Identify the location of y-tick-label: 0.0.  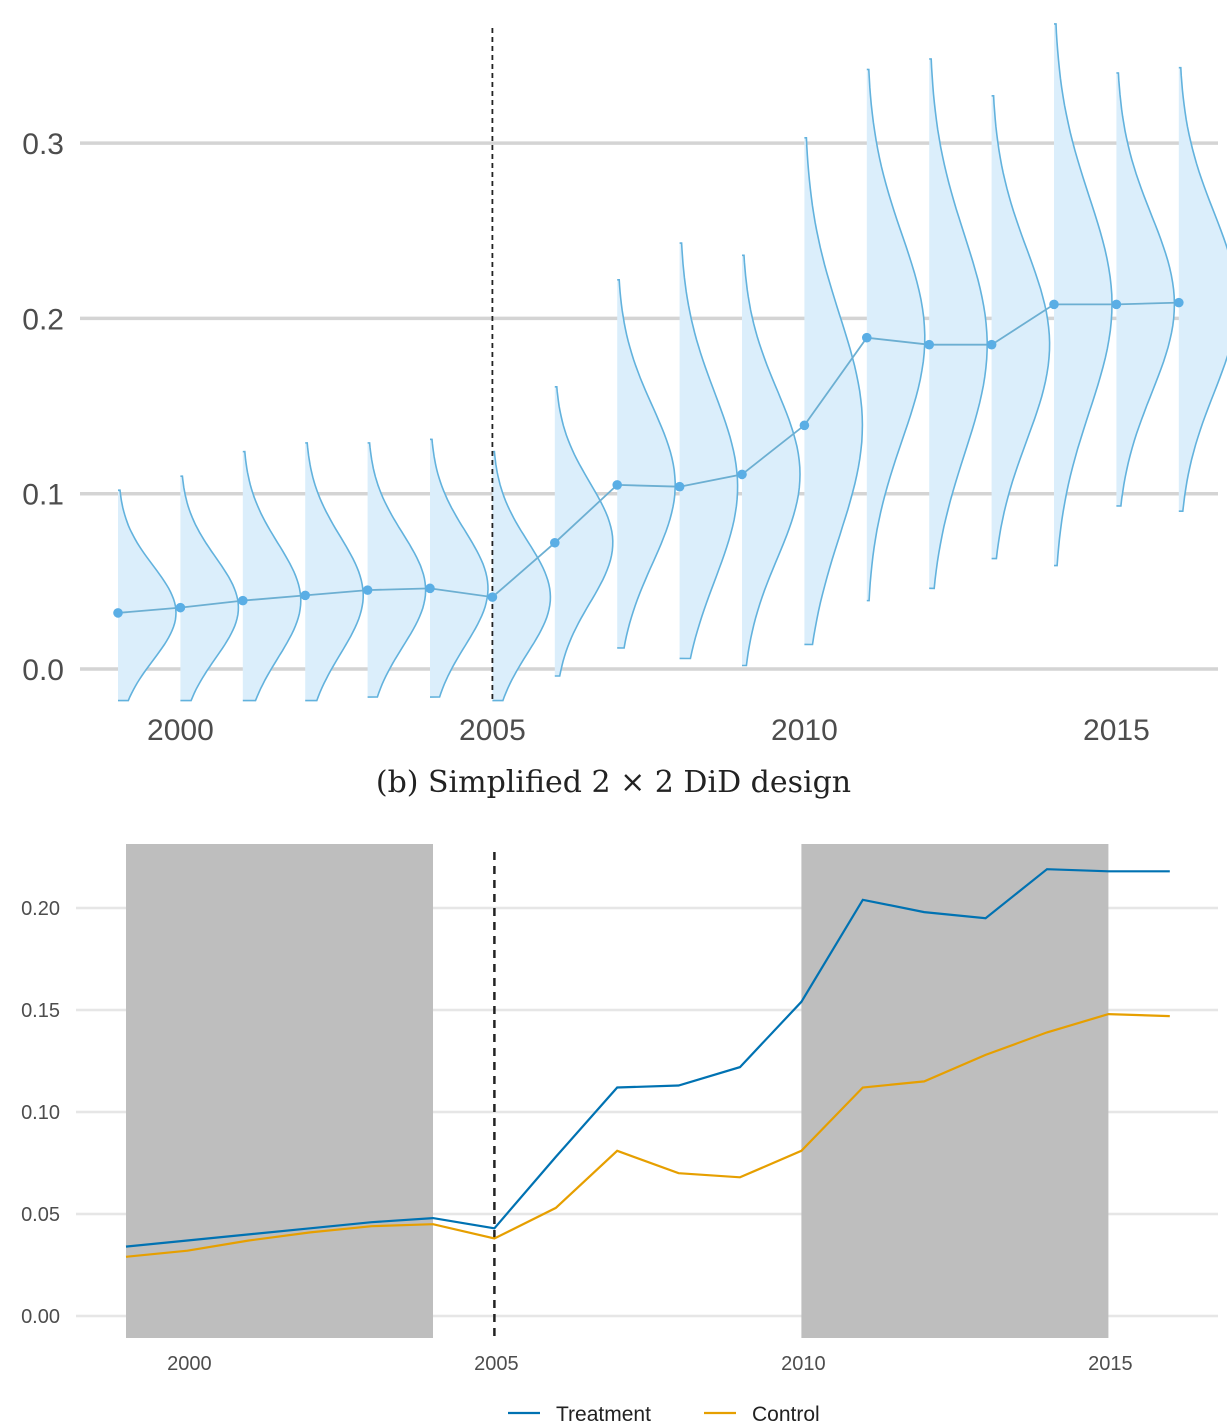
(43, 670).